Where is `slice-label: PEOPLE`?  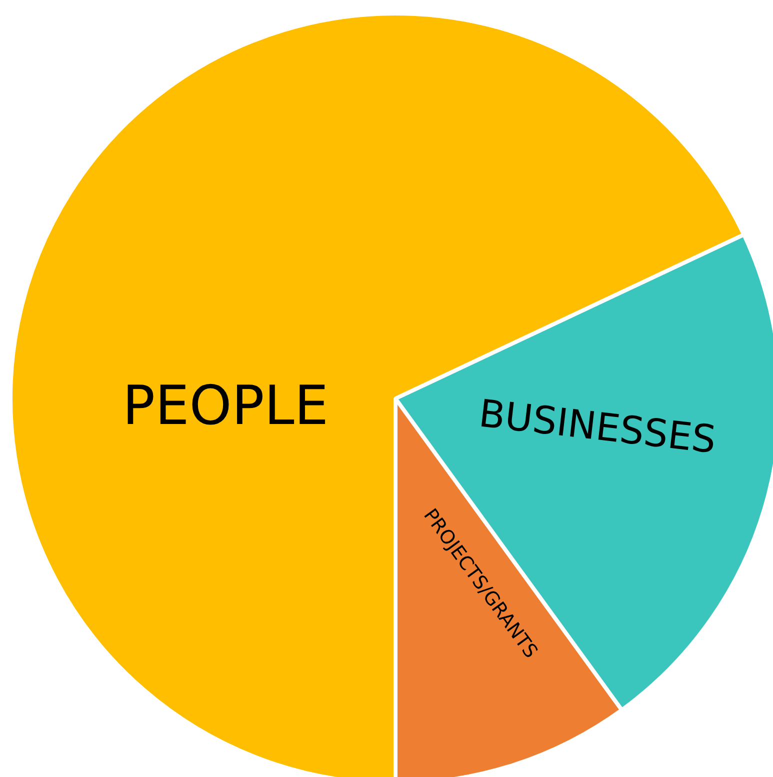 slice-label: PEOPLE is located at coordinates (225, 405).